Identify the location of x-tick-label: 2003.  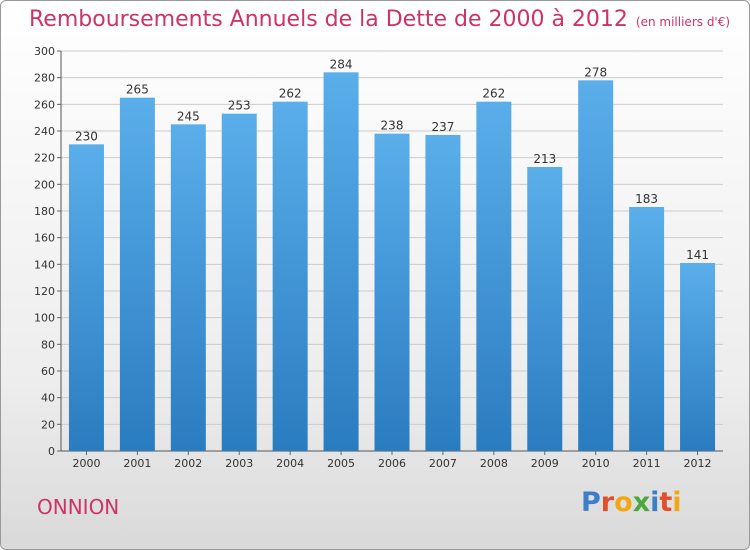
(239, 463).